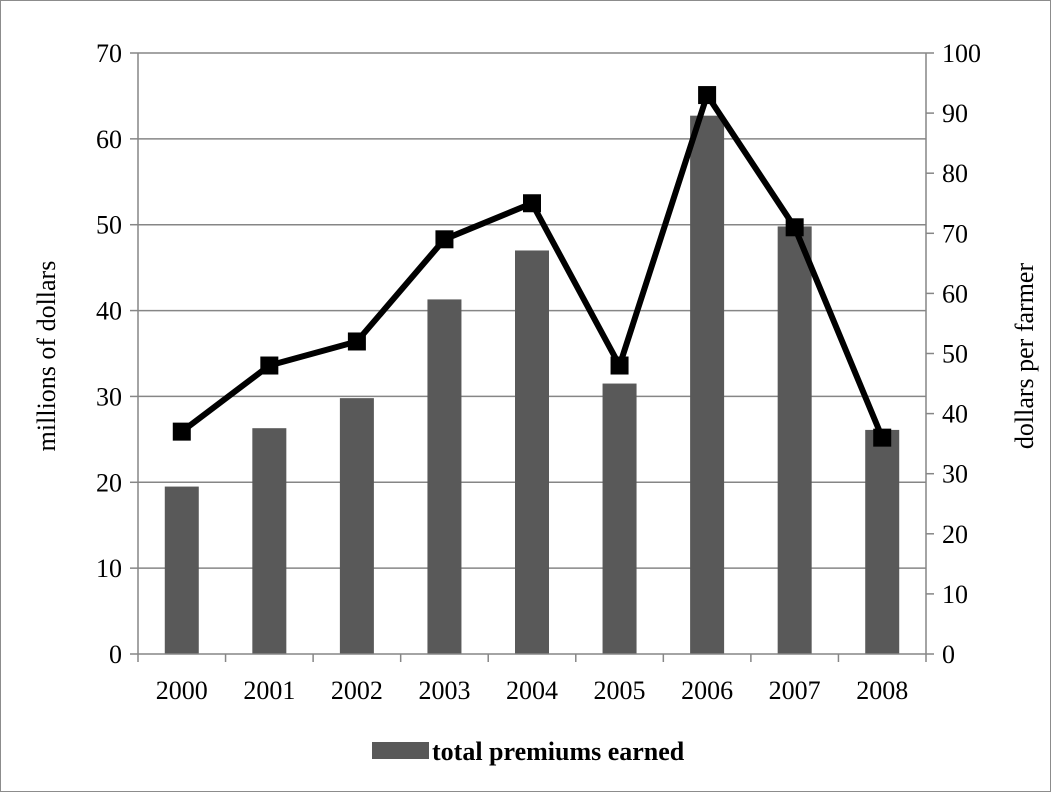 This screenshot has height=792, width=1051. What do you see at coordinates (269, 690) in the screenshot?
I see `x-tick-label: 2001` at bounding box center [269, 690].